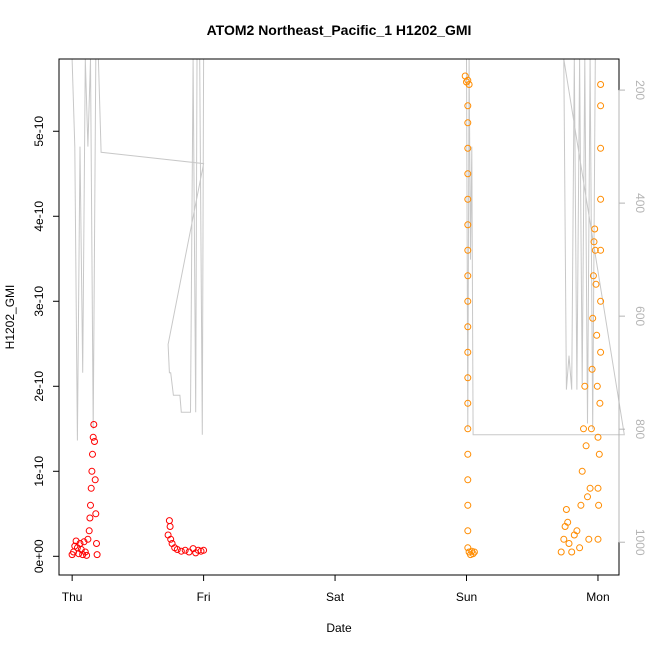  Describe the element at coordinates (640, 316) in the screenshot. I see `right-tick-label: 600` at that location.